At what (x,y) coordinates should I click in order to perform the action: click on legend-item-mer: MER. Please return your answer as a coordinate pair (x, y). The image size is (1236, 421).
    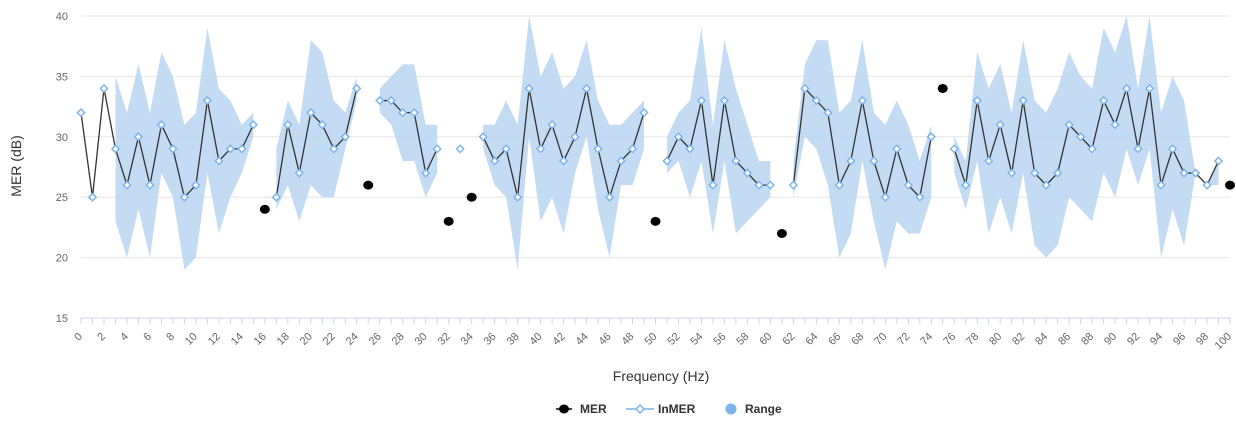
    Looking at the image, I should click on (581, 409).